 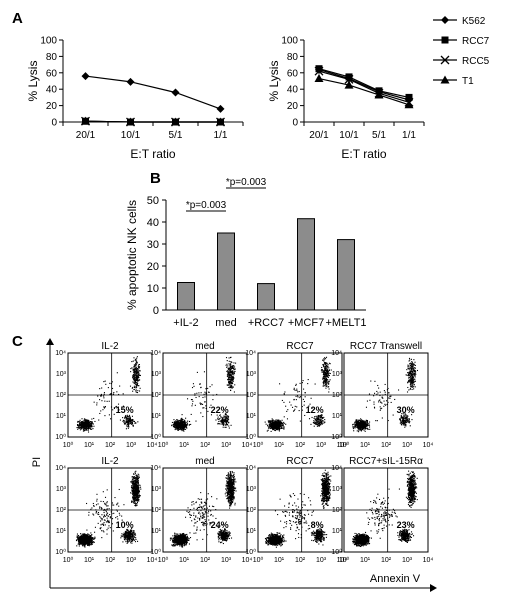 I want to click on chart-c-r1-c2-y-tick-label: 10¹, so click(x=156, y=416).